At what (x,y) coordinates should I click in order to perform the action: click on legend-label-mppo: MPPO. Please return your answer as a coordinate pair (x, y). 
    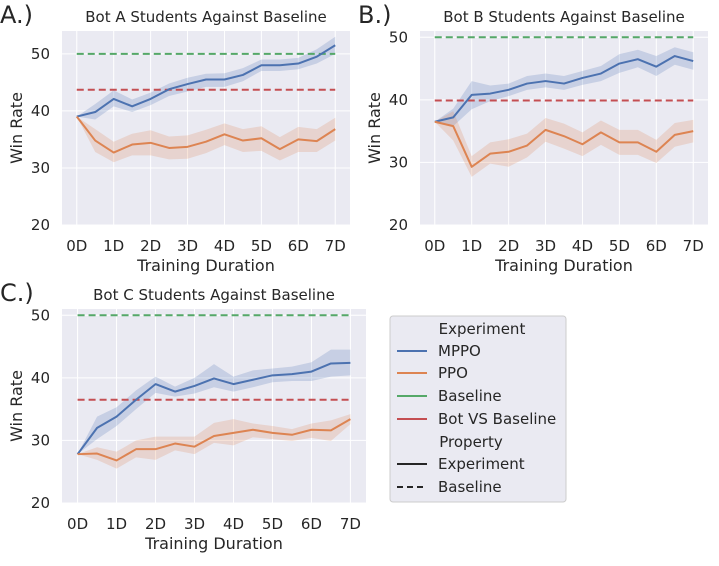
    Looking at the image, I should click on (459, 351).